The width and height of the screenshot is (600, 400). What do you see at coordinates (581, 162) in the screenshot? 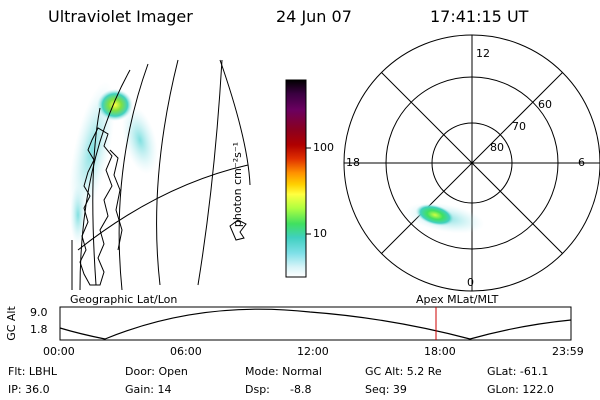
I see `mlt-label-6: 6` at bounding box center [581, 162].